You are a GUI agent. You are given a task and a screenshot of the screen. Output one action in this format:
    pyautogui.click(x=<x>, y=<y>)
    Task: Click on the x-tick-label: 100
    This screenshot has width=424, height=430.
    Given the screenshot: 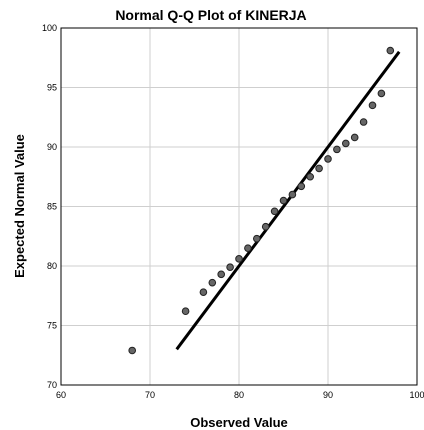 What is the action you would take?
    pyautogui.click(x=416, y=395)
    